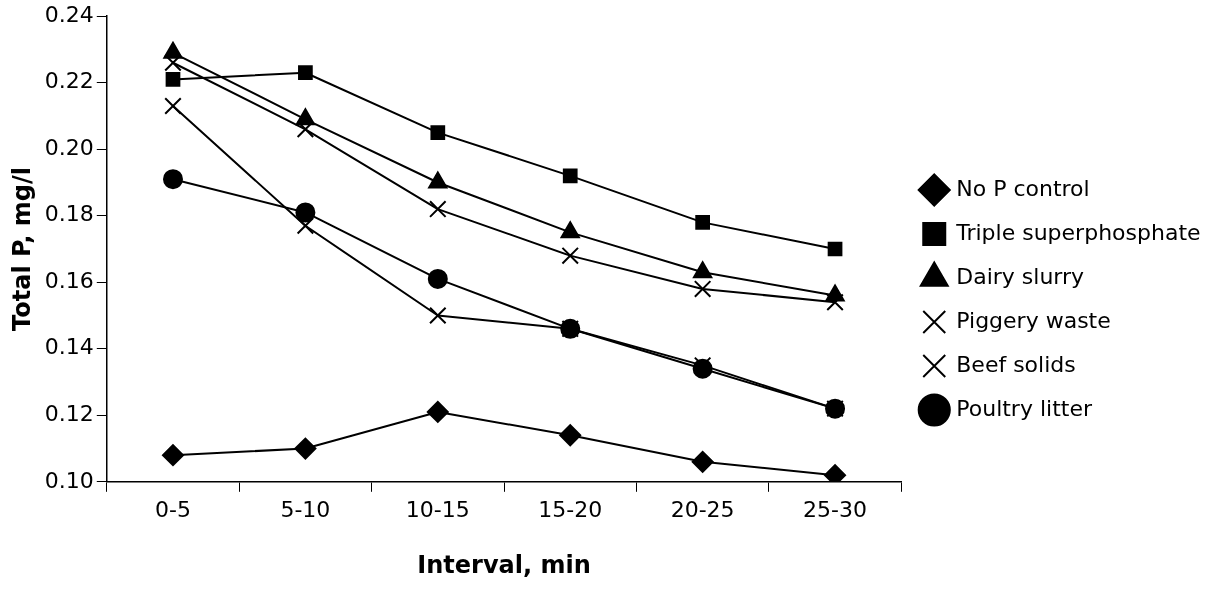 This screenshot has height=590, width=1210. What do you see at coordinates (21, 249) in the screenshot?
I see `y-axis-title: Total P, mg/l` at bounding box center [21, 249].